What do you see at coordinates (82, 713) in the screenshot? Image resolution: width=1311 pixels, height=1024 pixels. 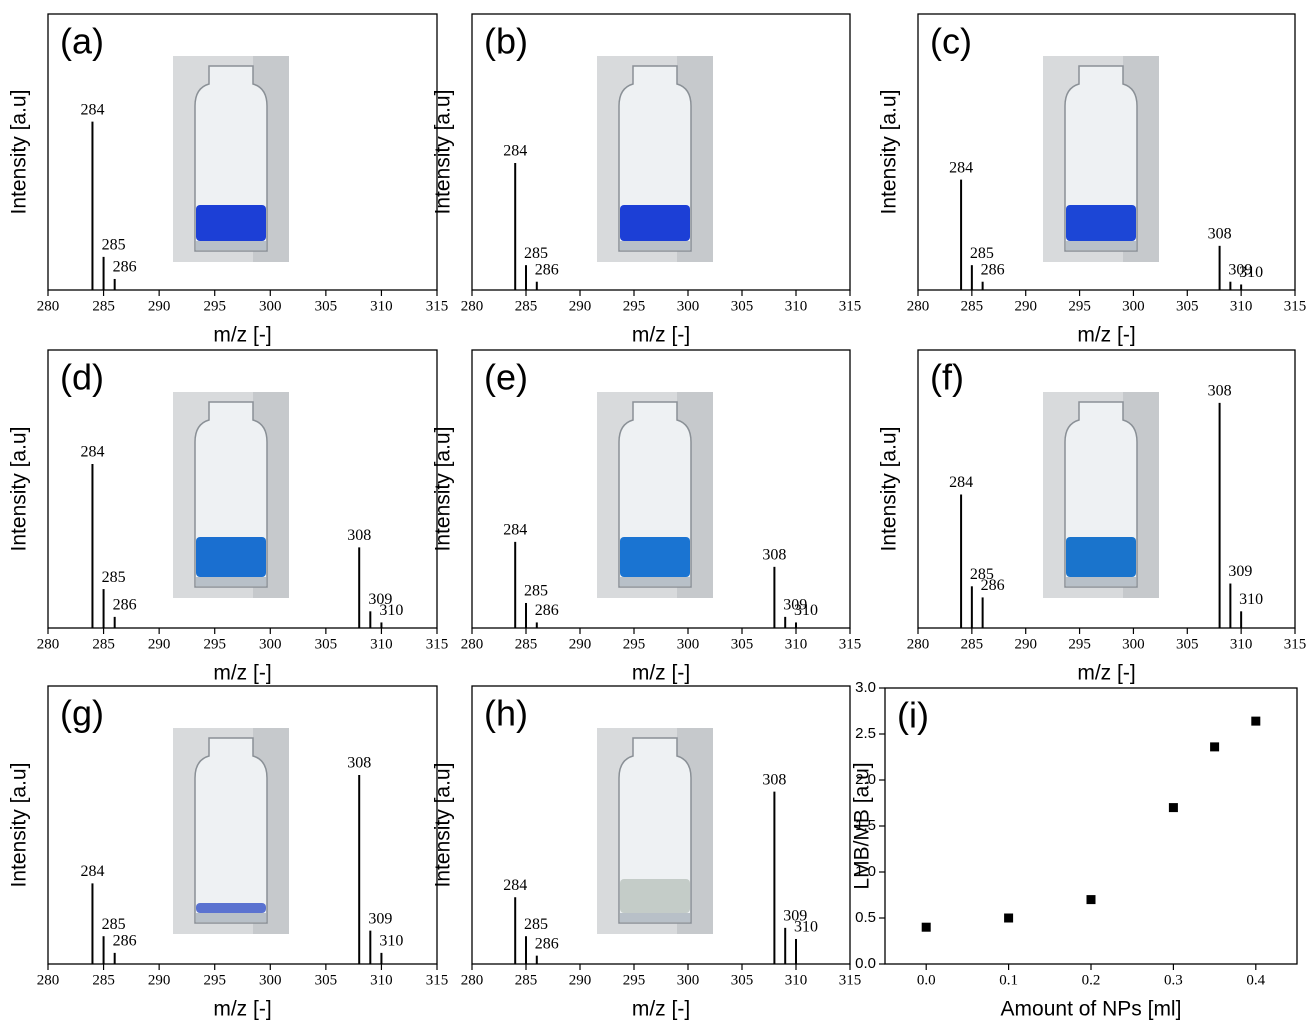 I see `panel-label: (g)` at bounding box center [82, 713].